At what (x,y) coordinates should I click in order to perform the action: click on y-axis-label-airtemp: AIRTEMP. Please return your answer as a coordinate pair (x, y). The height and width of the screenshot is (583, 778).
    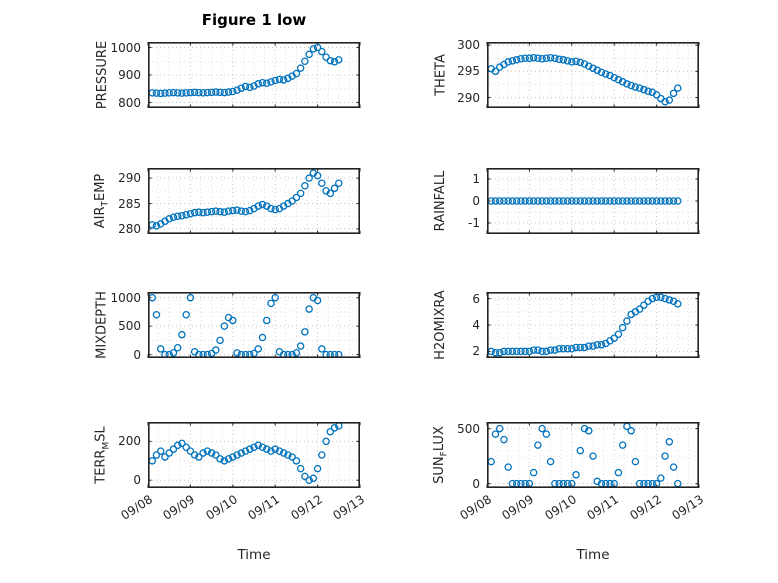
    Looking at the image, I should click on (102, 201).